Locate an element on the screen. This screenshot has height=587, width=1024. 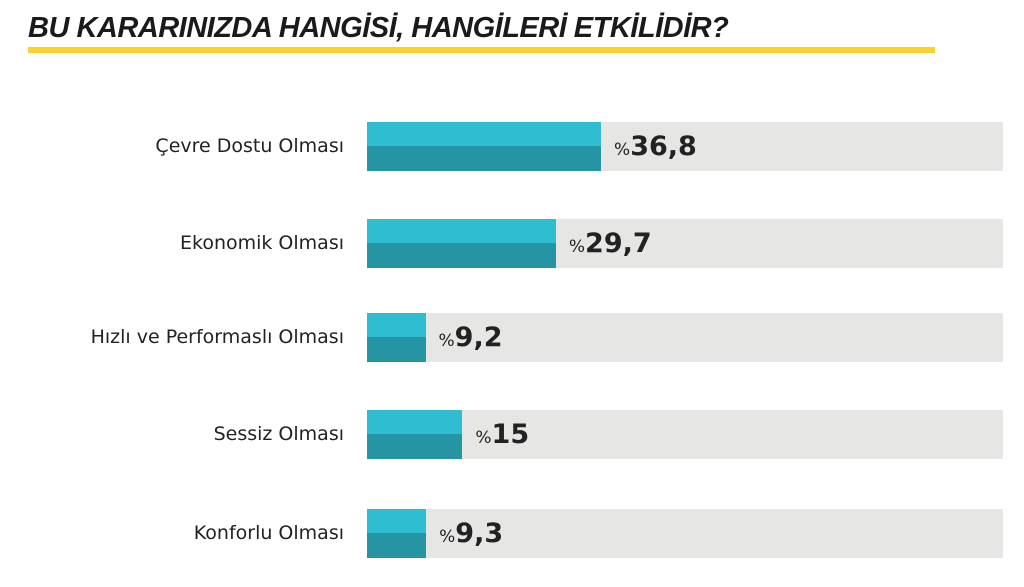
data-label: %9,3 is located at coordinates (471, 533).